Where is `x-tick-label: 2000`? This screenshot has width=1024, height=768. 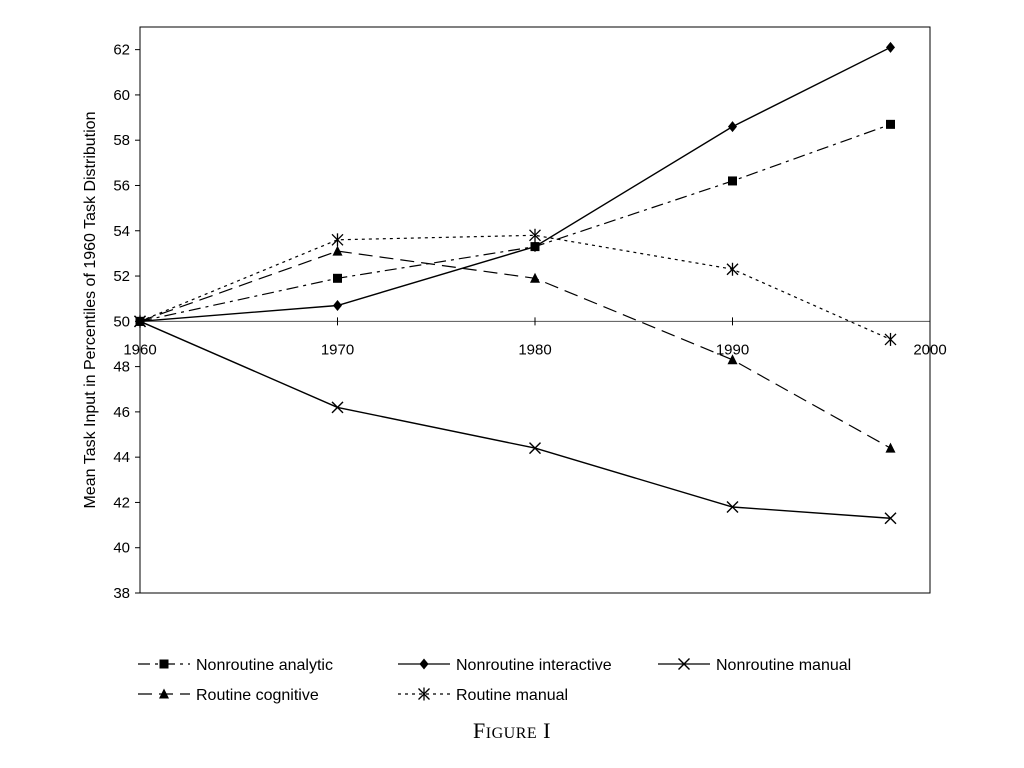 x-tick-label: 2000 is located at coordinates (929, 349).